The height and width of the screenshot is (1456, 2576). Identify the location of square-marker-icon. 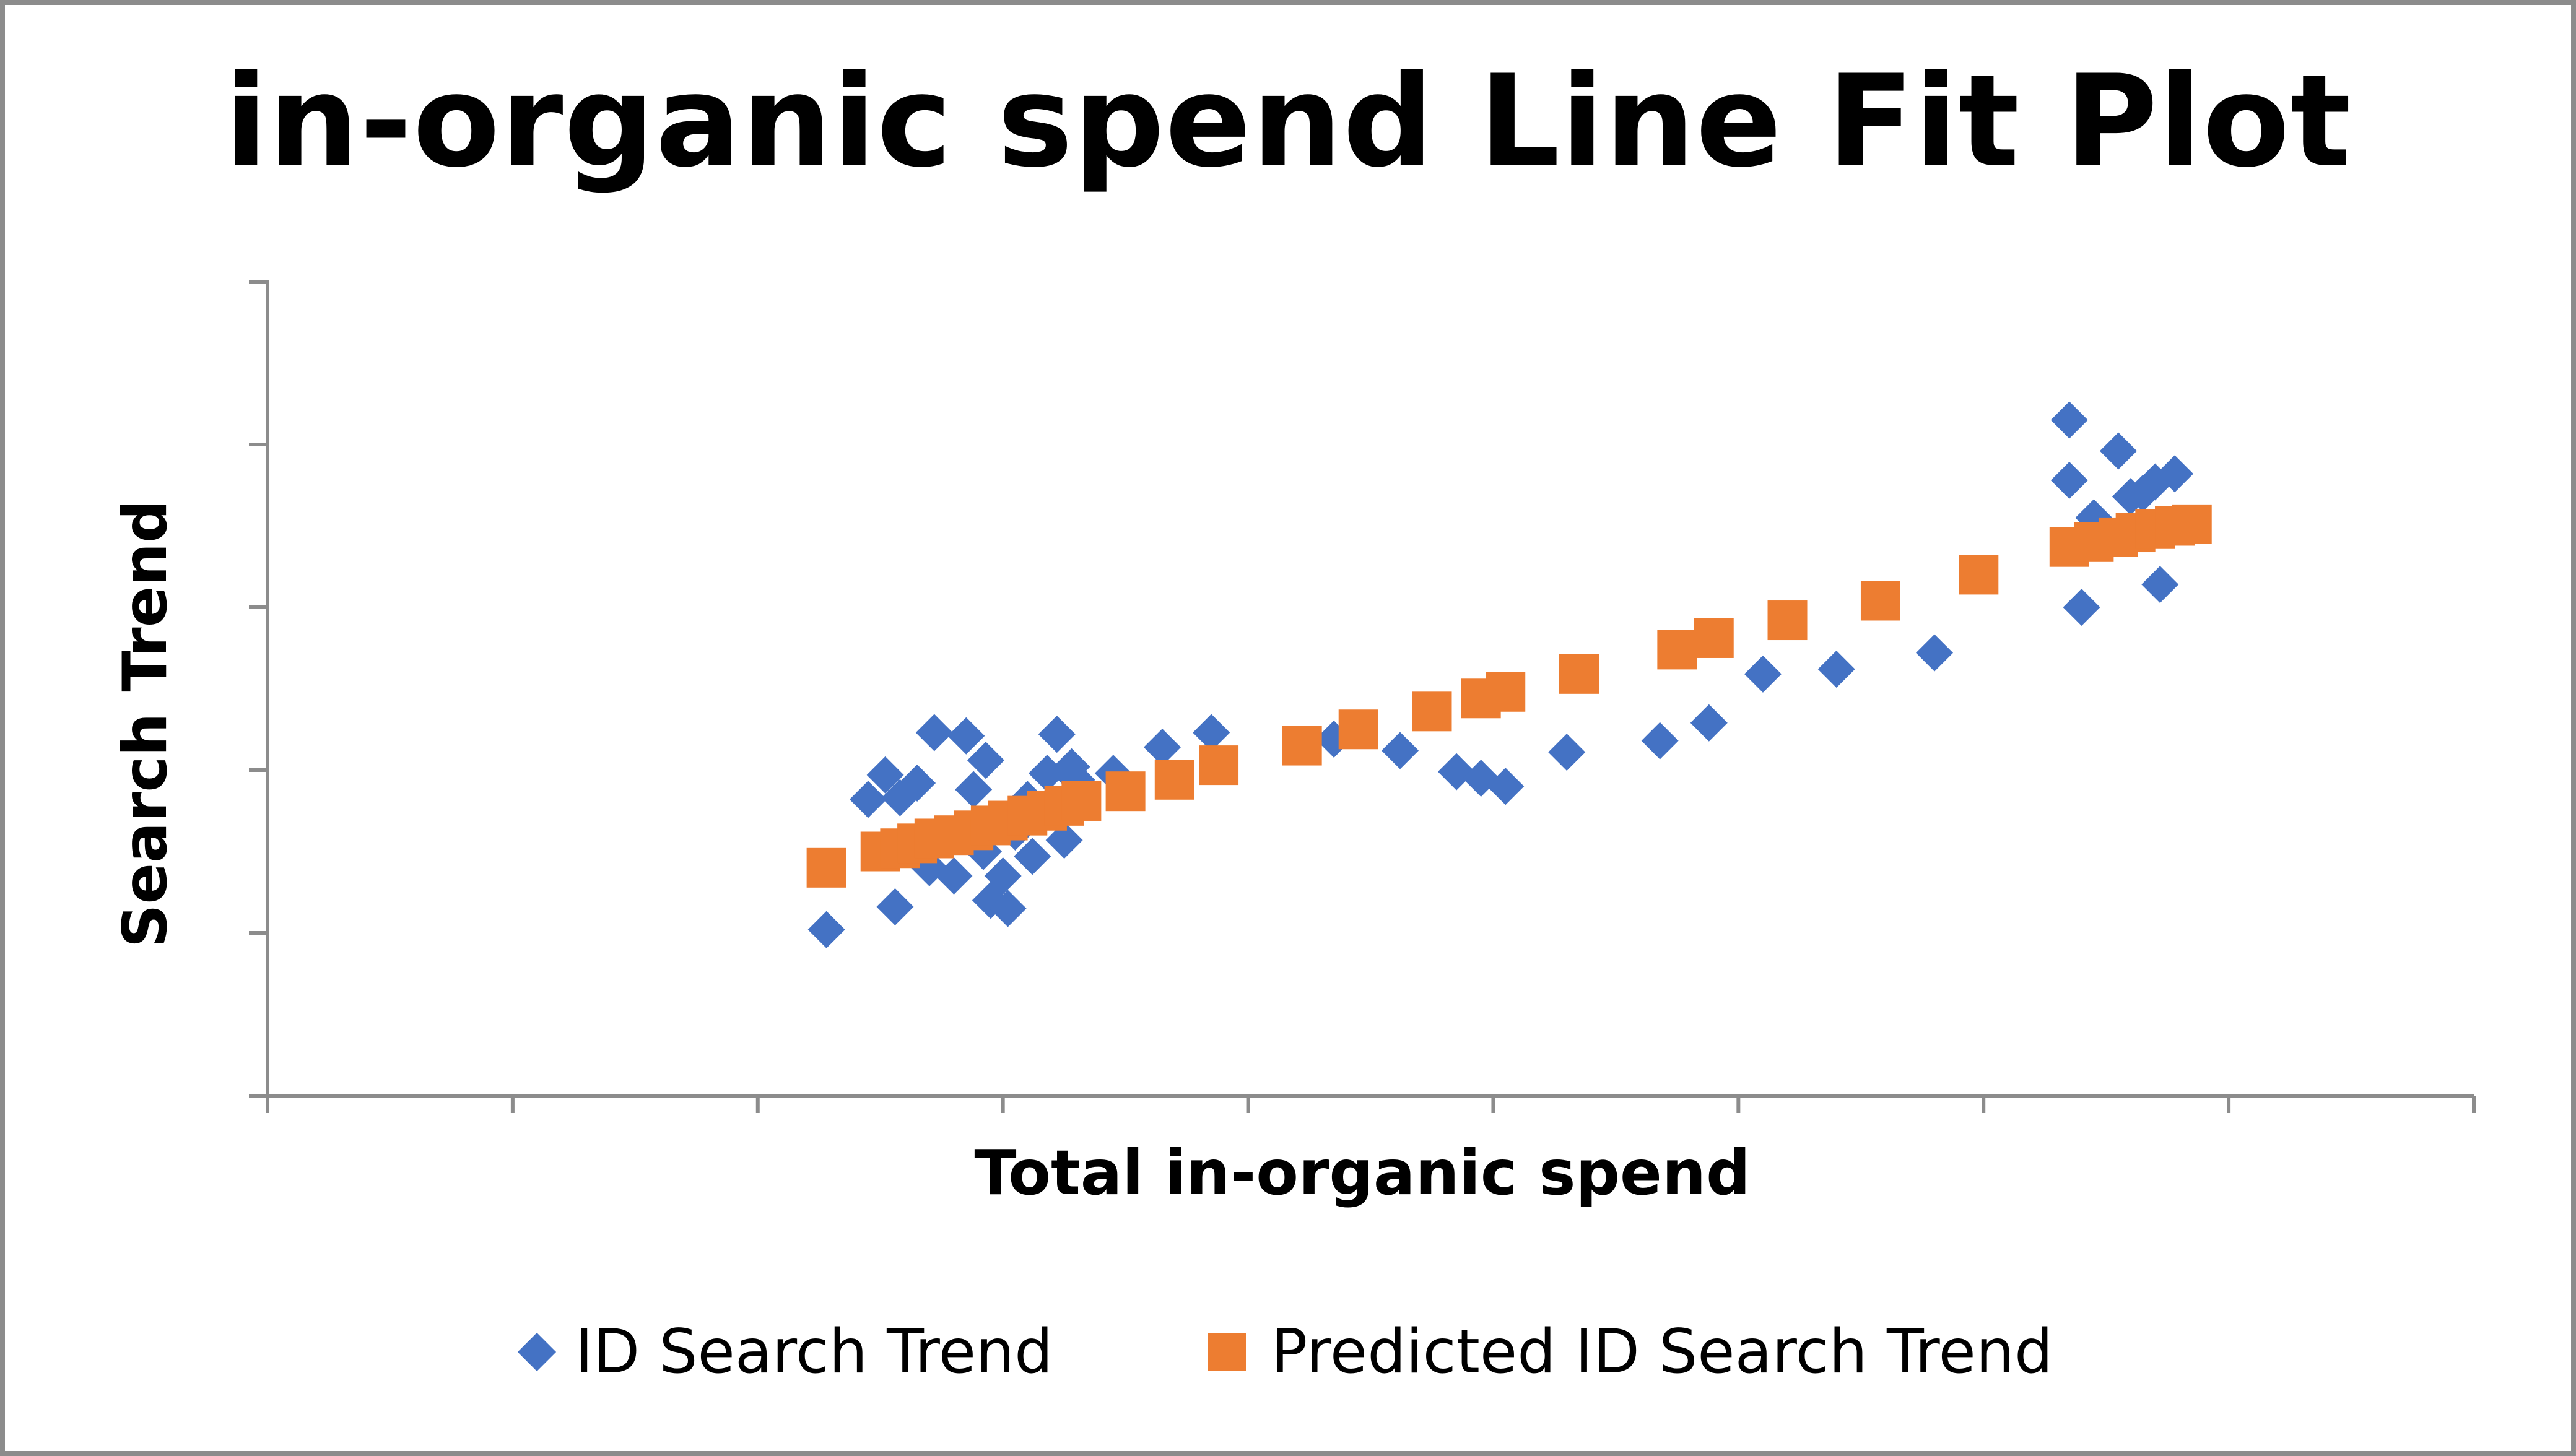
(1227, 1352).